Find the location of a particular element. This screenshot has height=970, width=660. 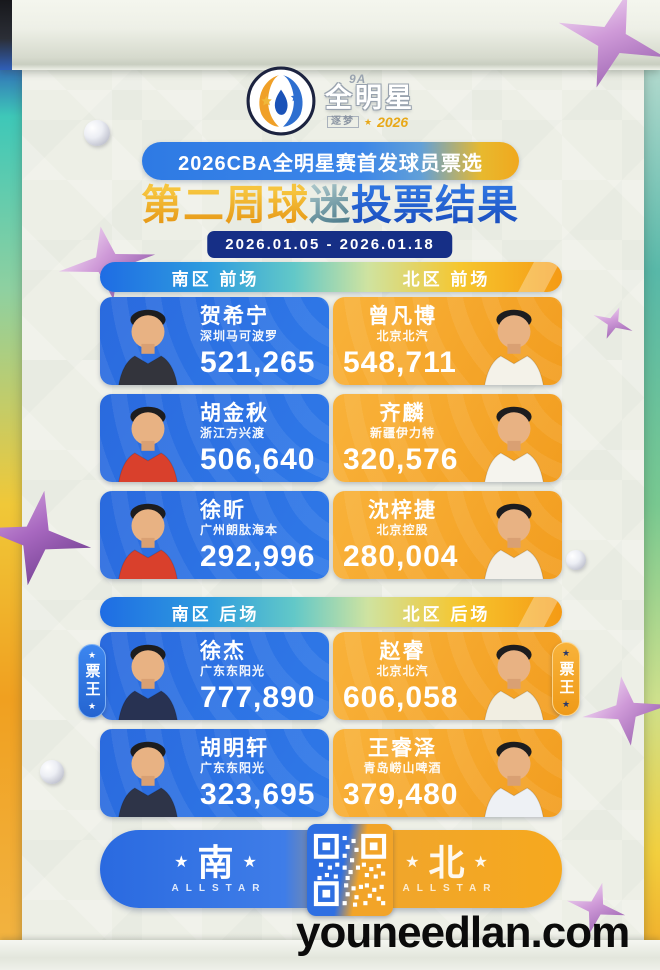

cba-allstar-logo: 9A 全明星 逐梦 ★ 2026 is located at coordinates (330, 101).